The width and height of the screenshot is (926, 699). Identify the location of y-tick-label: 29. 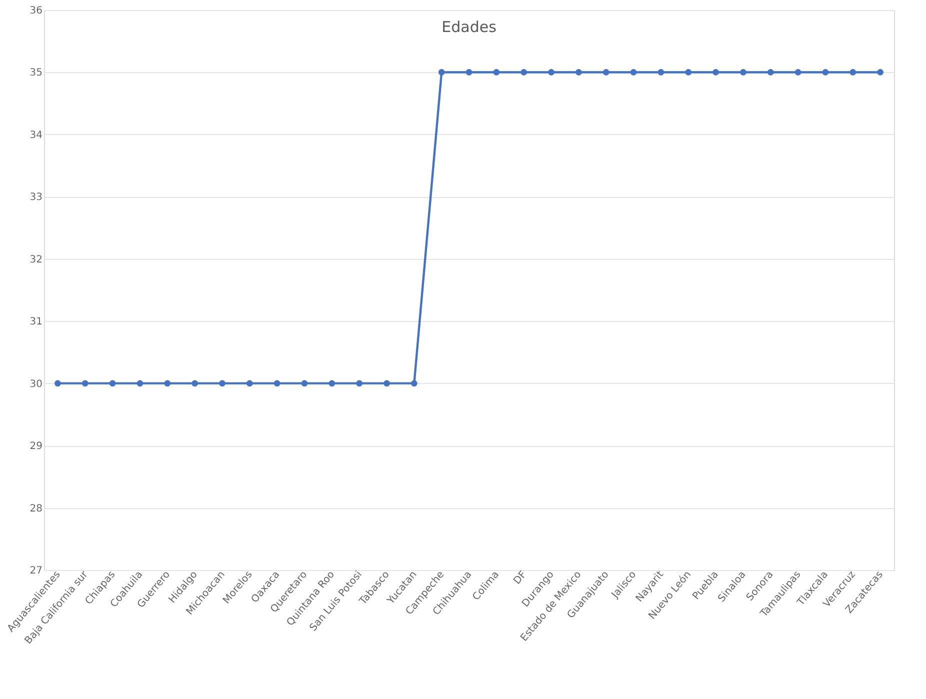
(36, 446).